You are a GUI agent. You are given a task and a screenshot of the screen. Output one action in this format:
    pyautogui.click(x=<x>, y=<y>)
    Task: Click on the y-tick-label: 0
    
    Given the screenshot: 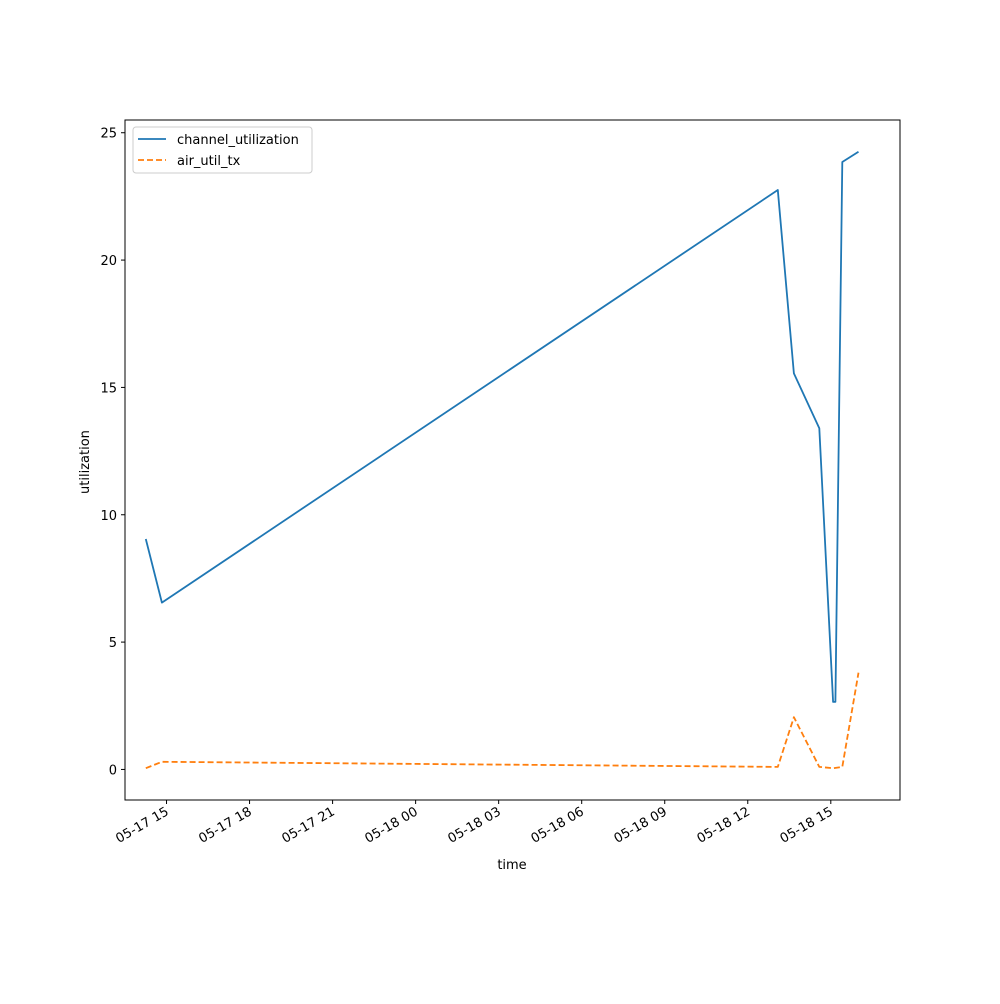 What is the action you would take?
    pyautogui.click(x=113, y=770)
    